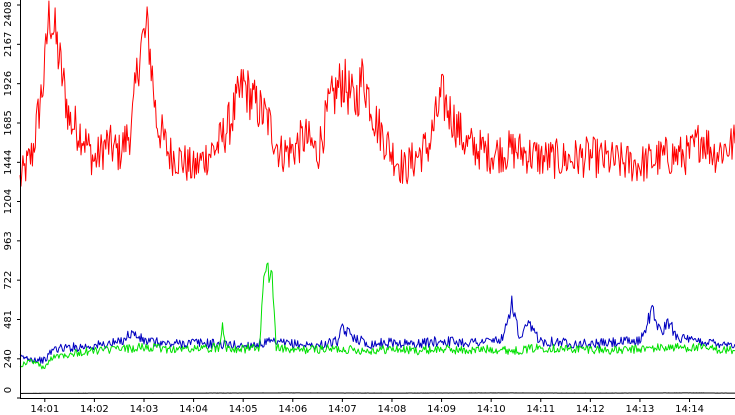 The width and height of the screenshot is (735, 415). I want to click on x-tick-label: 14:04, so click(193, 409).